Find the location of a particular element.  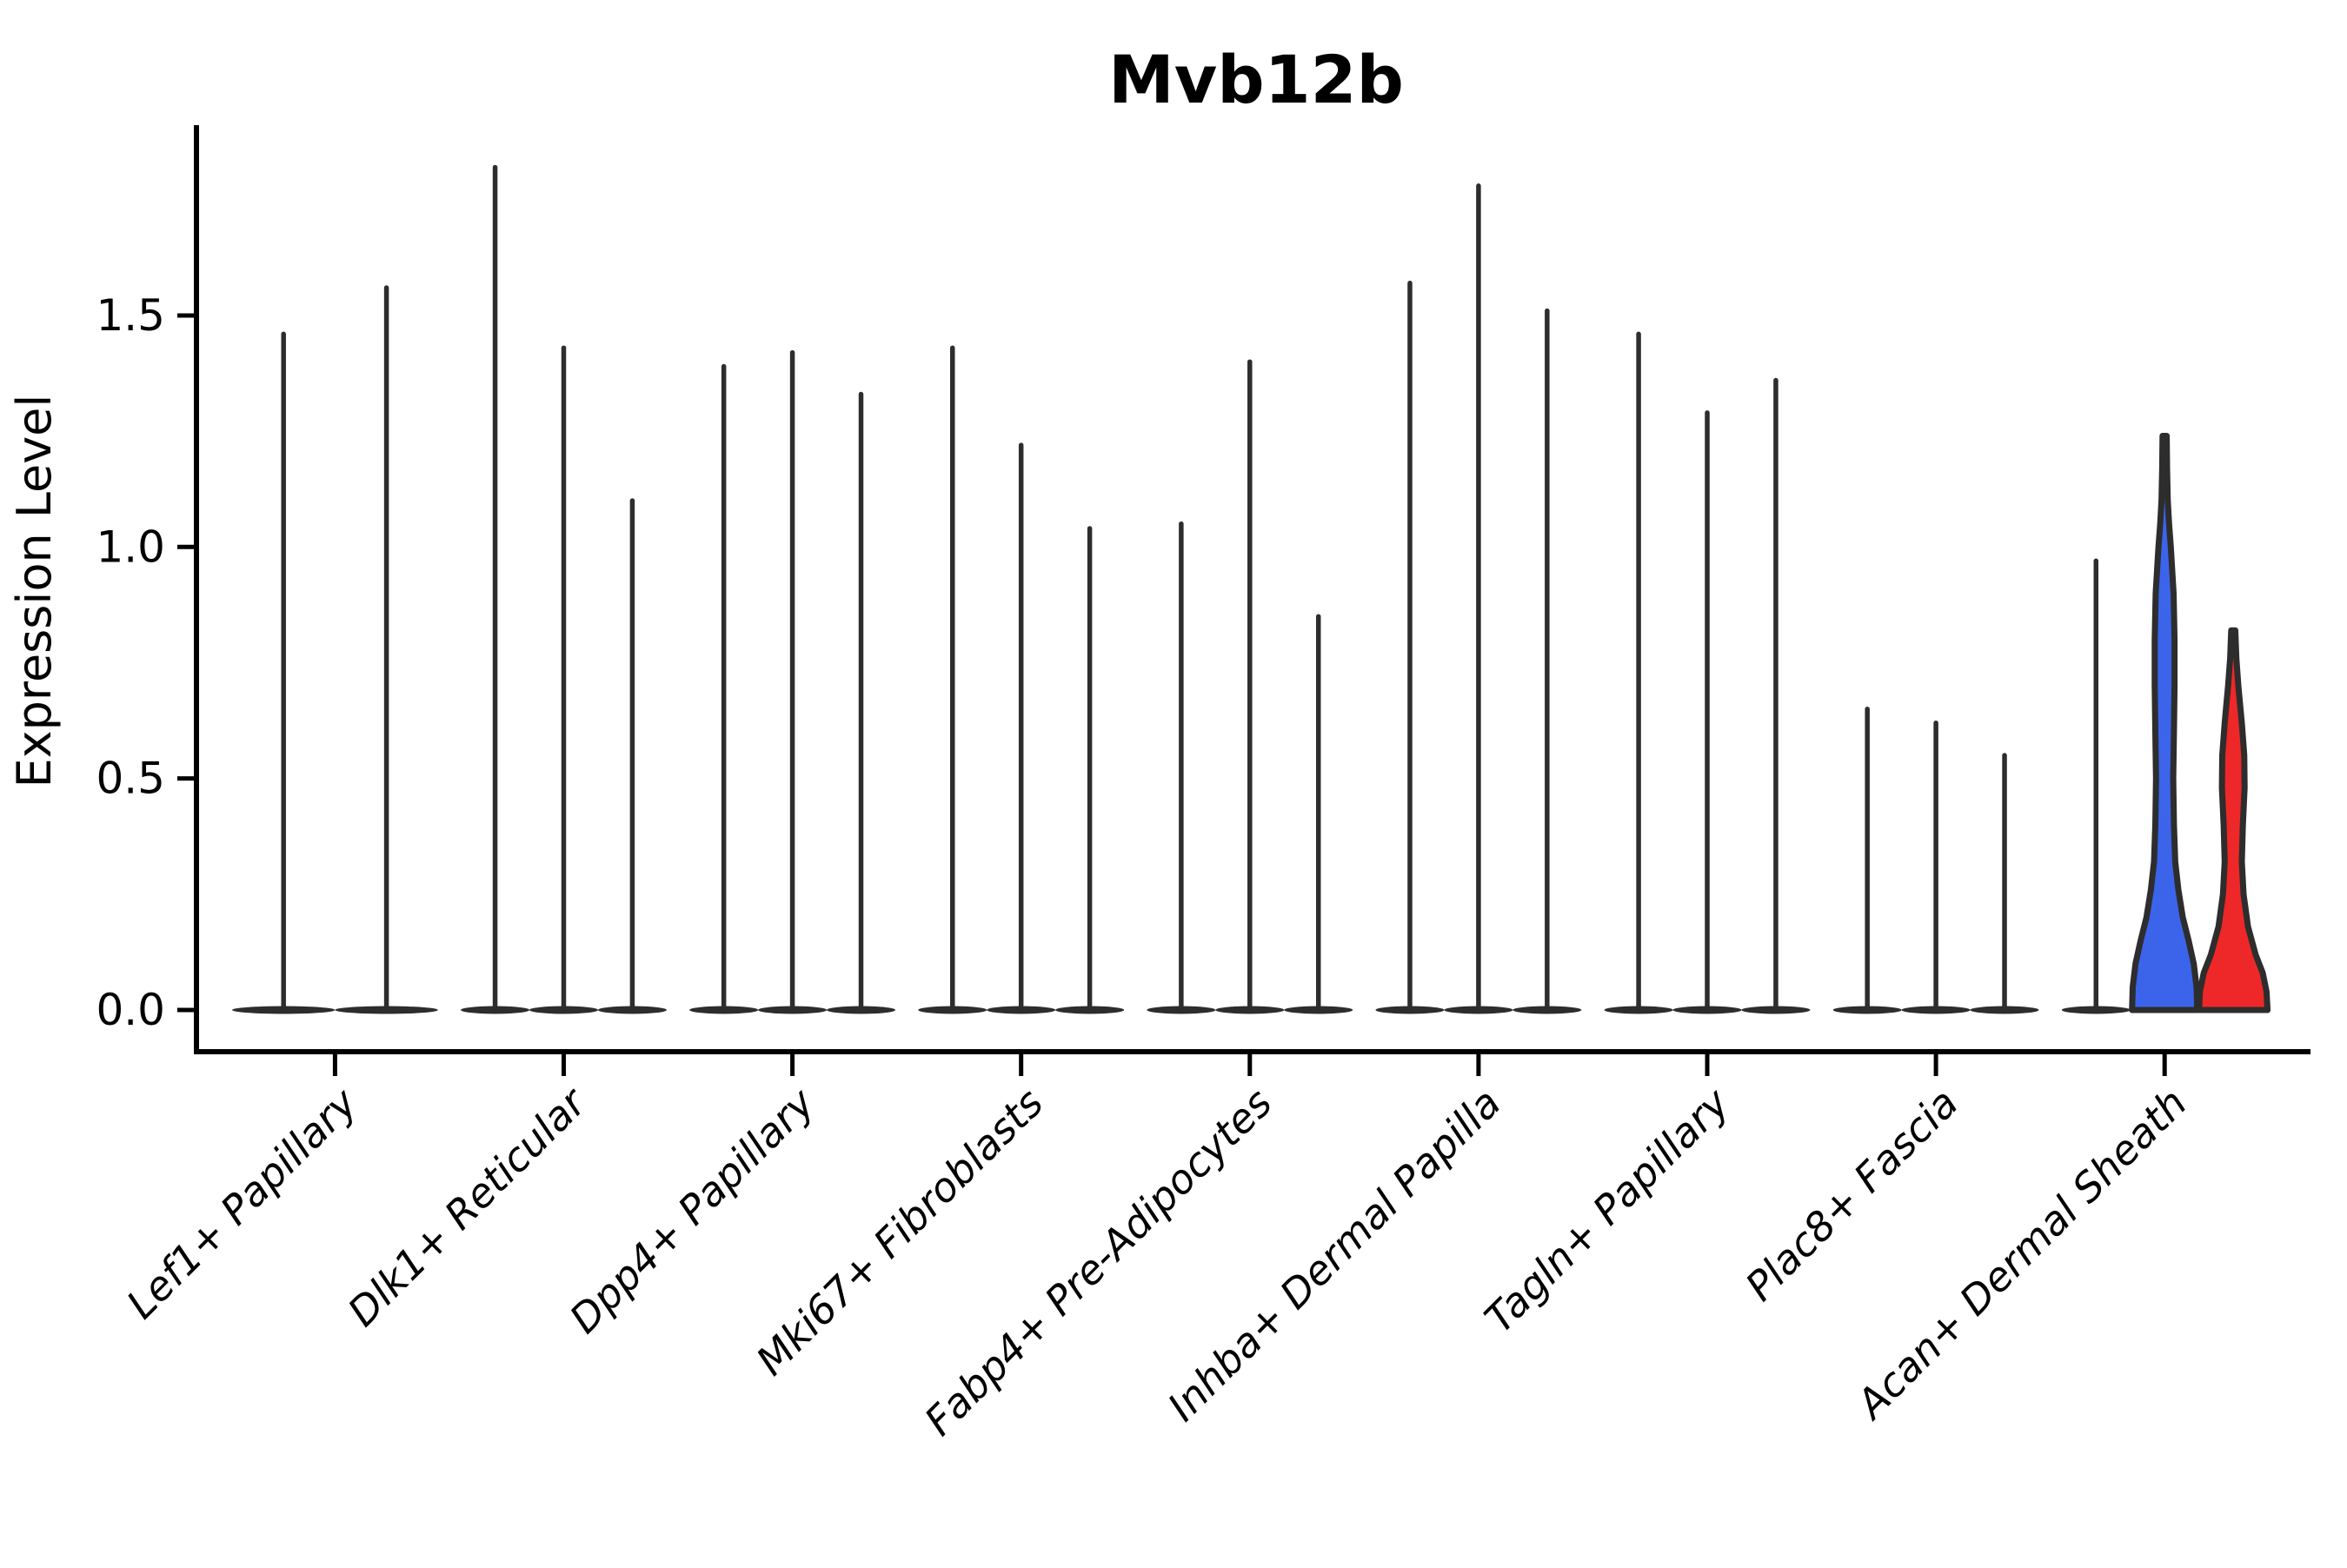

y-axis-label: Expression Level is located at coordinates (34, 591).